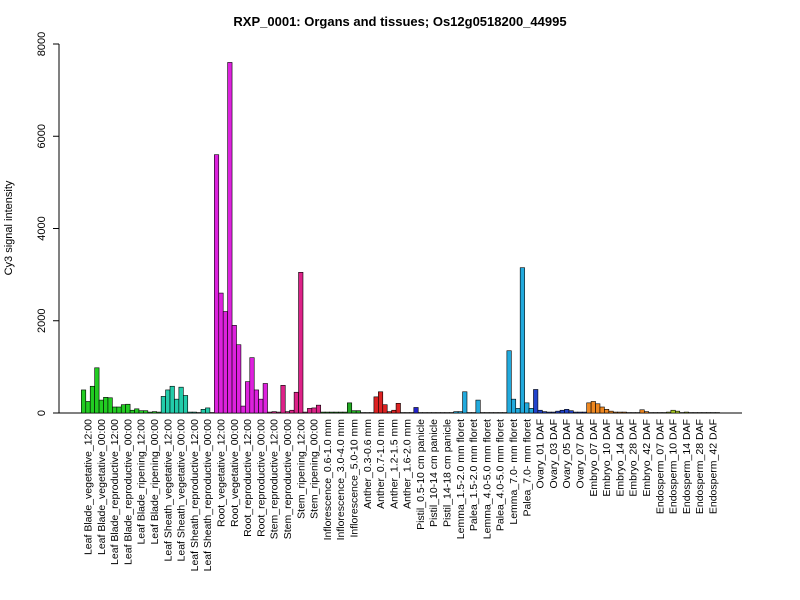 This screenshot has height=600, width=800. What do you see at coordinates (714, 466) in the screenshot?
I see `x-tick-label: Endosperm_42 DAF` at bounding box center [714, 466].